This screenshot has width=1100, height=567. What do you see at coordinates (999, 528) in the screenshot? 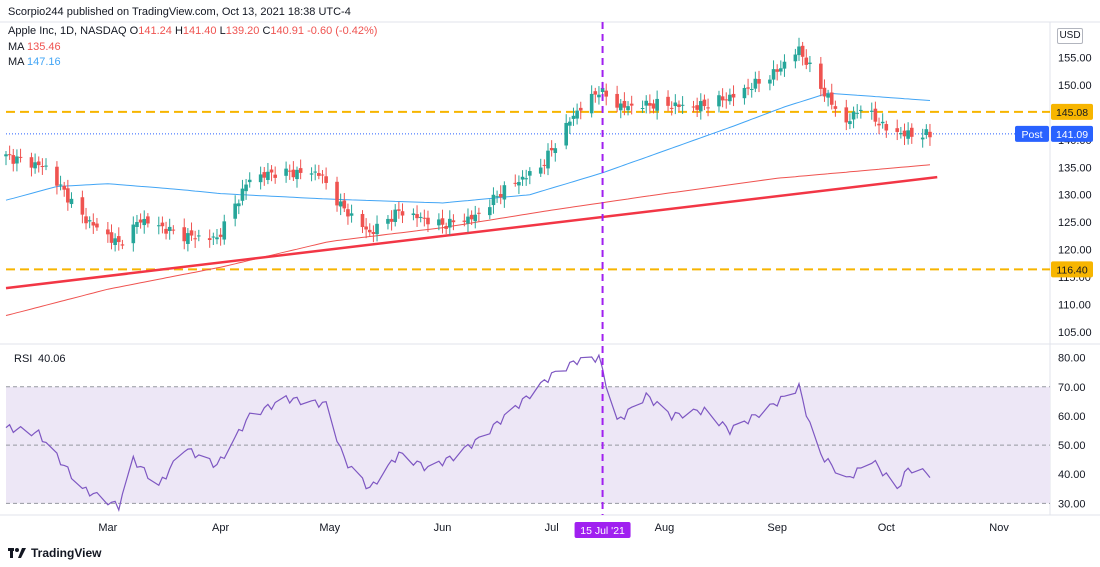
I see `month-tick-label: Nov` at bounding box center [999, 528].